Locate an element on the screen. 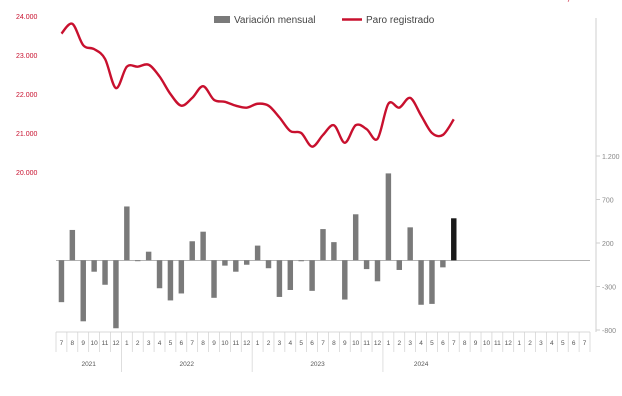  right-tick-label: 1.200 is located at coordinates (611, 157).